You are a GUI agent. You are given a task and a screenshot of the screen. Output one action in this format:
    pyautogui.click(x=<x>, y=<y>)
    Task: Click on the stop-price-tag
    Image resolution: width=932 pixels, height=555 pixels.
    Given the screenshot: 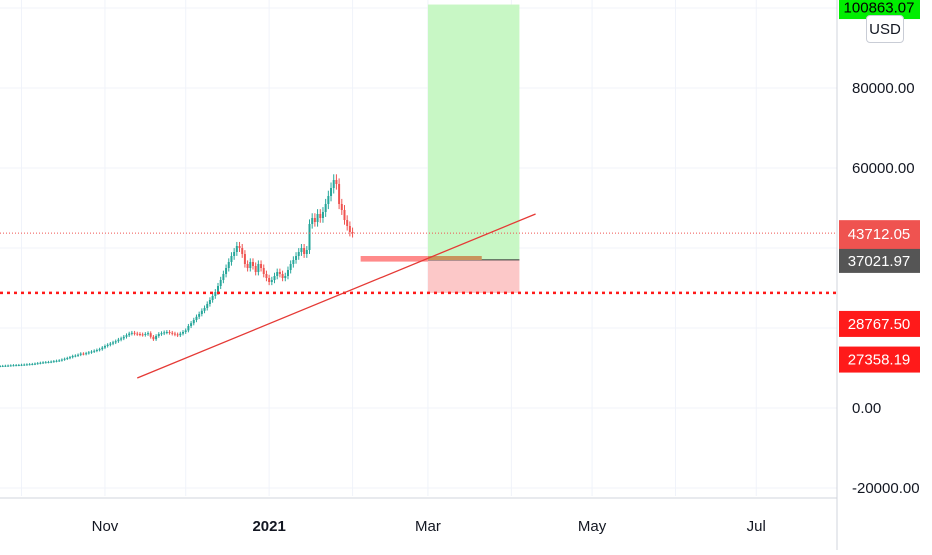 What is the action you would take?
    pyautogui.click(x=879, y=323)
    